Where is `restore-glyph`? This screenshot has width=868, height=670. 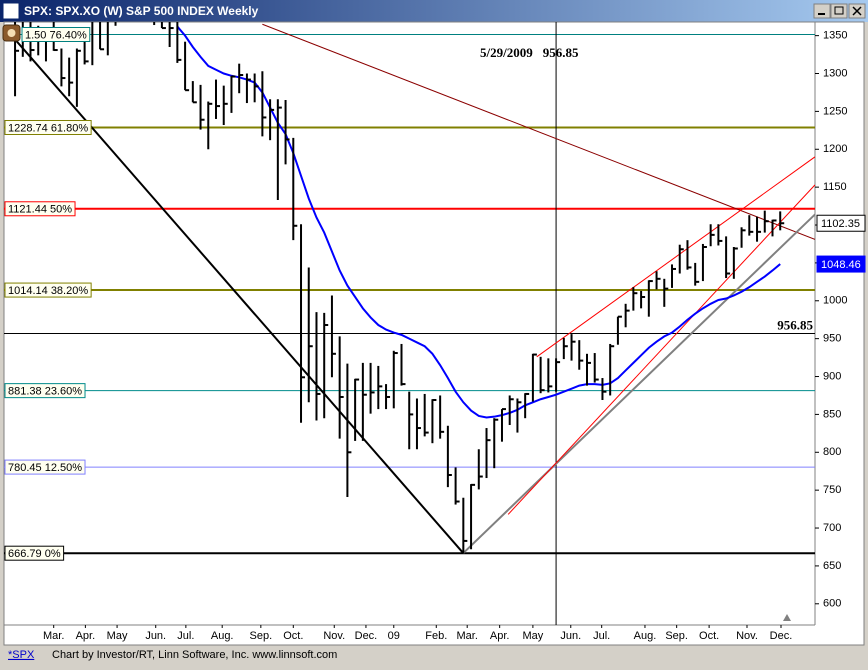
restore-glyph is located at coordinates (839, 10).